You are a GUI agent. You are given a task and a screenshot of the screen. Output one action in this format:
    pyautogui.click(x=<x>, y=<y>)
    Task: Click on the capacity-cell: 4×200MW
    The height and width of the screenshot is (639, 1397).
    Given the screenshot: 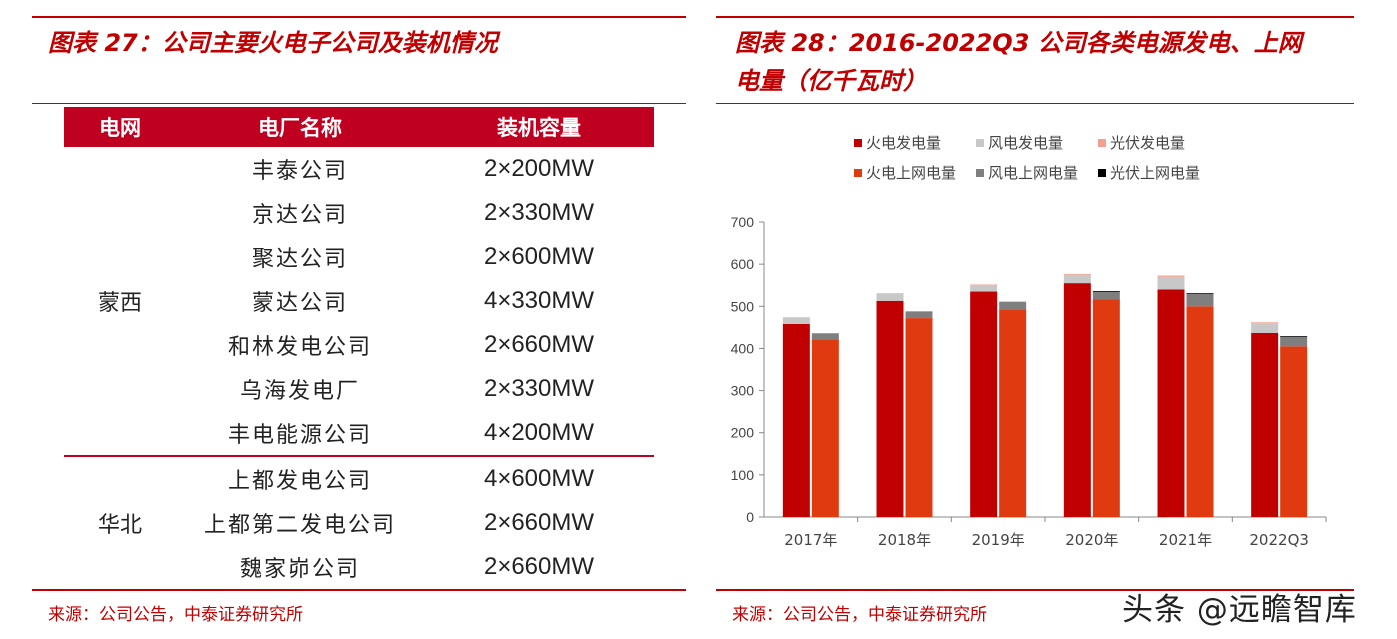 What is the action you would take?
    pyautogui.click(x=539, y=432)
    